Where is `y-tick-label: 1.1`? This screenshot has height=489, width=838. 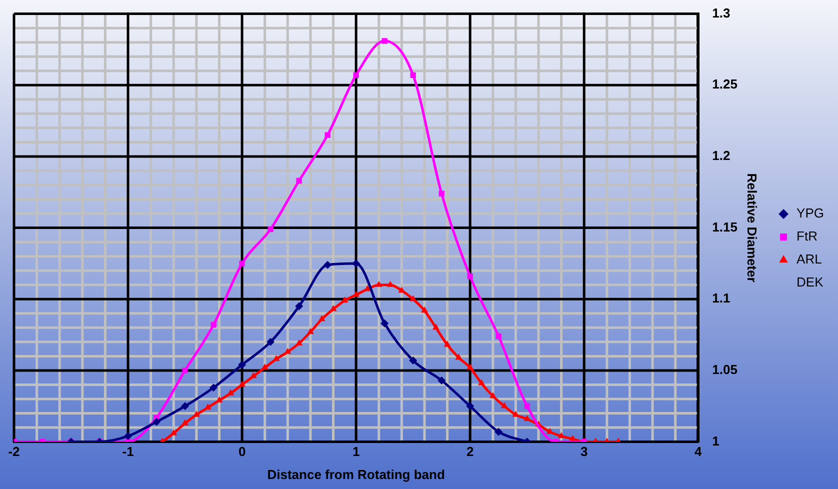
y-tick-label: 1.1 is located at coordinates (721, 298).